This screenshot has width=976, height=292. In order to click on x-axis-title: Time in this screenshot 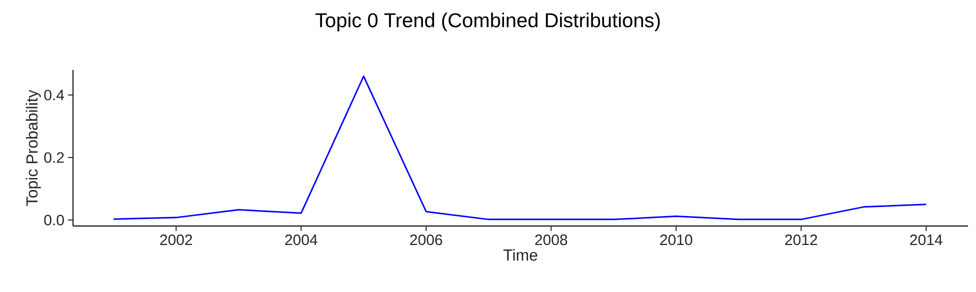, I will do `click(520, 254)`.